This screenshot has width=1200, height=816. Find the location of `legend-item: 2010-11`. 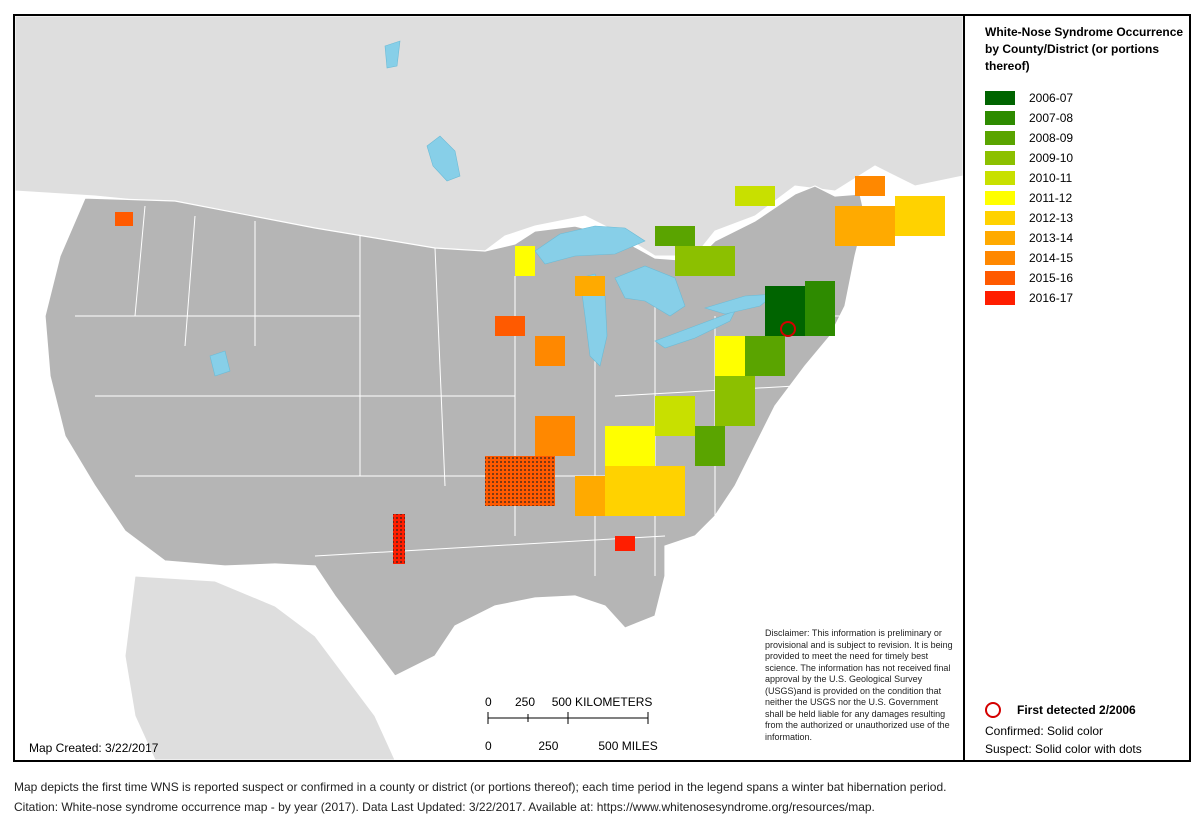

legend-item: 2010-11 is located at coordinates (1028, 178).